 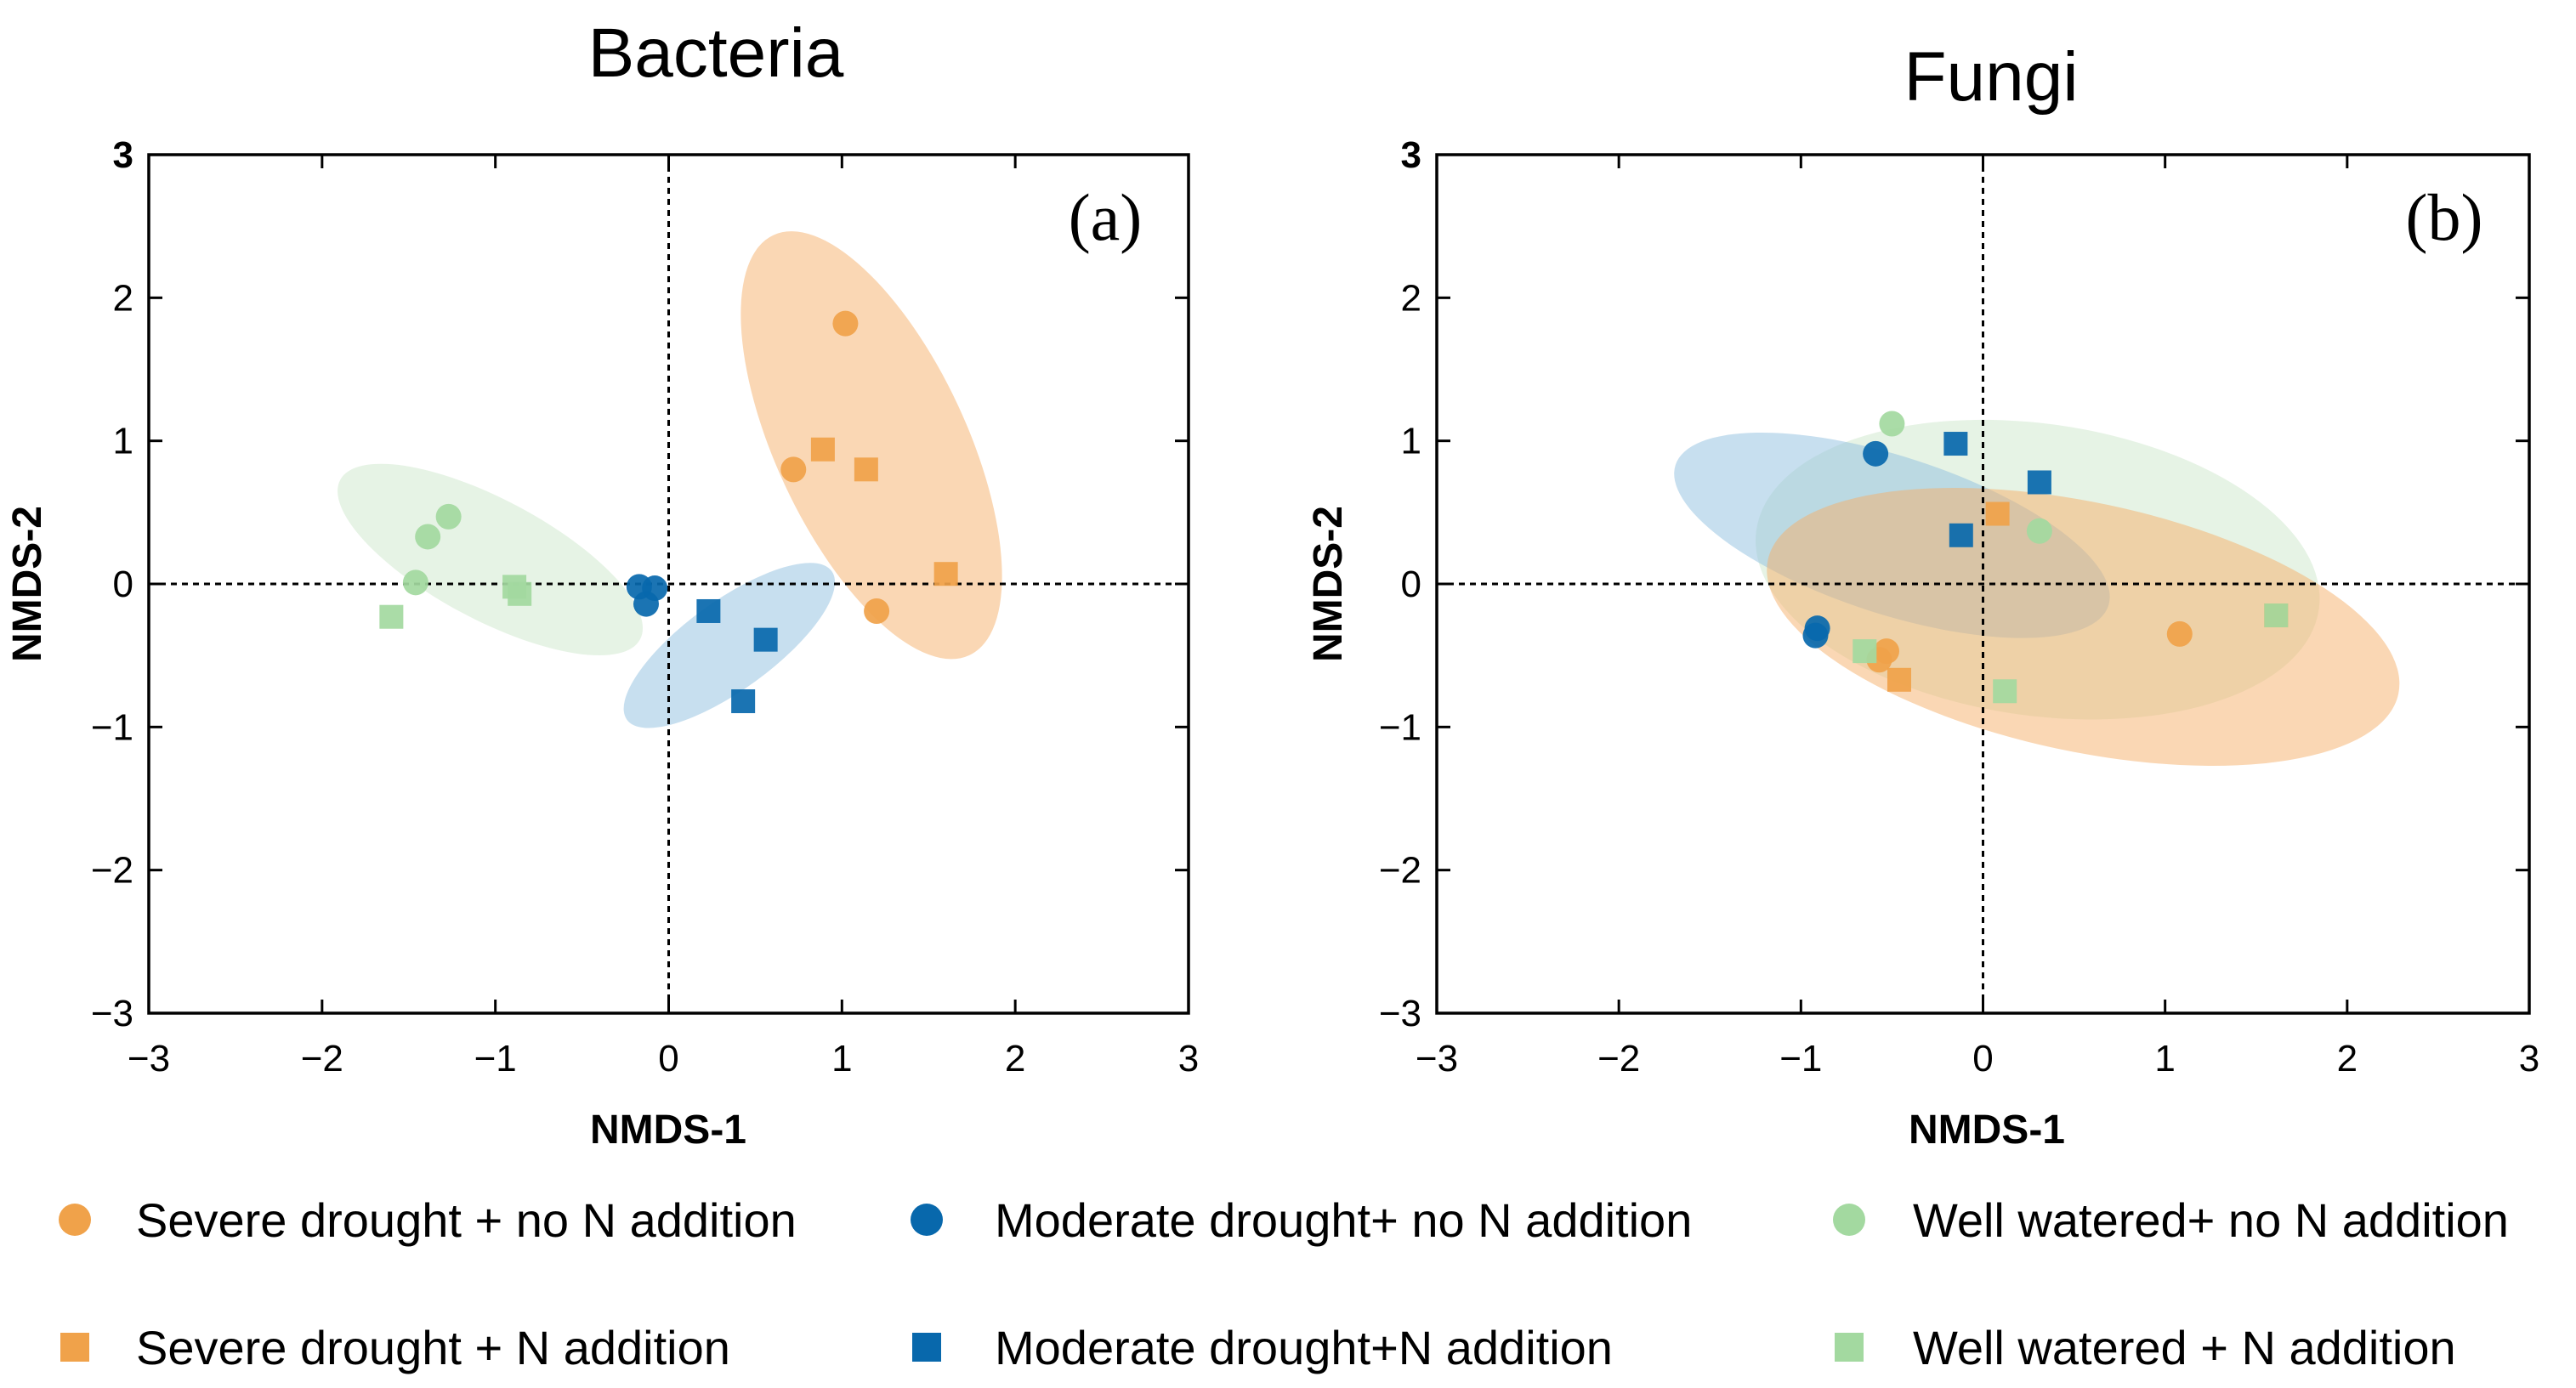 What do you see at coordinates (466, 1220) in the screenshot?
I see `legend-label: Severe drought + no N addition` at bounding box center [466, 1220].